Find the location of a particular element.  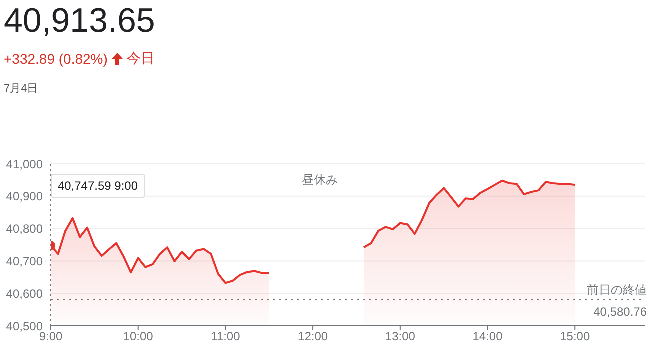

x-tick-label: 13:00 is located at coordinates (400, 337).